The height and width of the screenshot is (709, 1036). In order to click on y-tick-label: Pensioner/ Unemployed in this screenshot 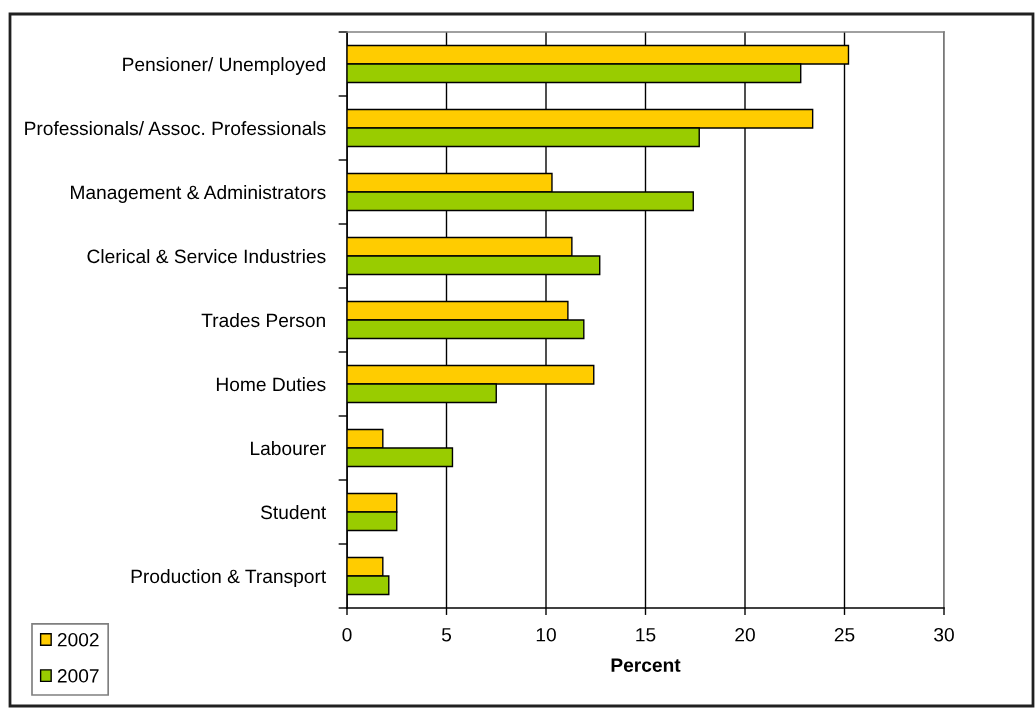, I will do `click(224, 66)`.